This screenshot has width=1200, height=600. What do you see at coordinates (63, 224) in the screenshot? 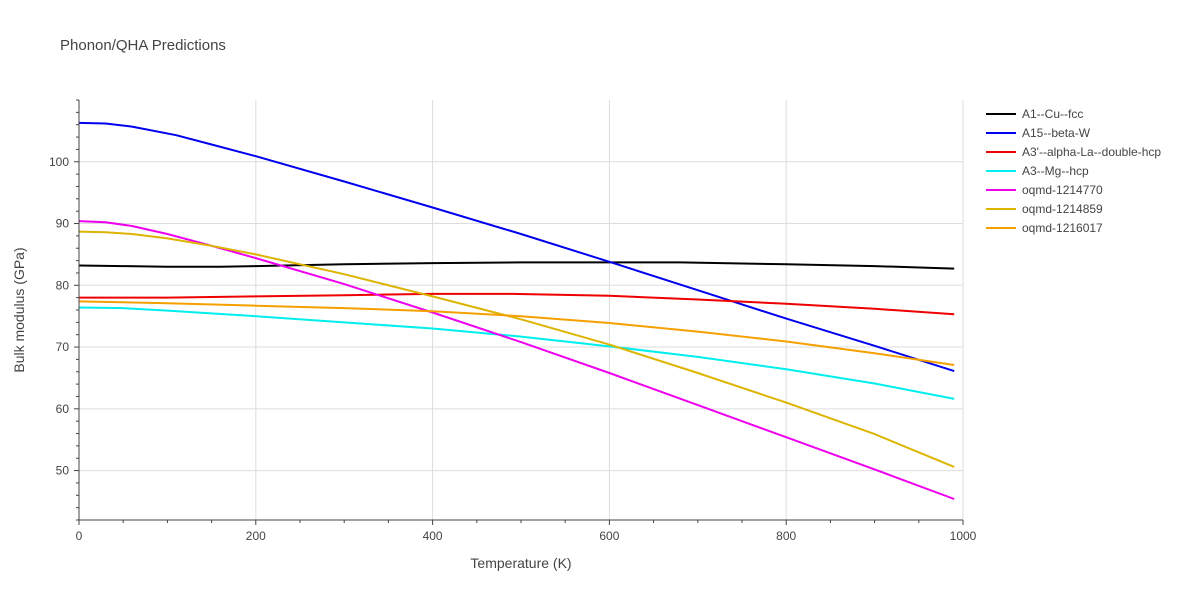
I see `y-tick-label: 90` at bounding box center [63, 224].